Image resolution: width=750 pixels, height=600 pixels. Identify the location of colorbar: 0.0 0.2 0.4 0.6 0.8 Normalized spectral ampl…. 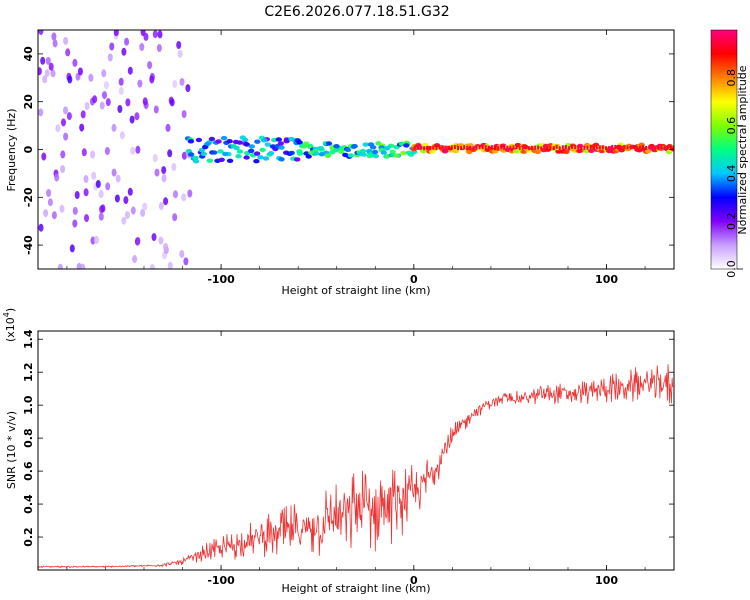
(729, 153).